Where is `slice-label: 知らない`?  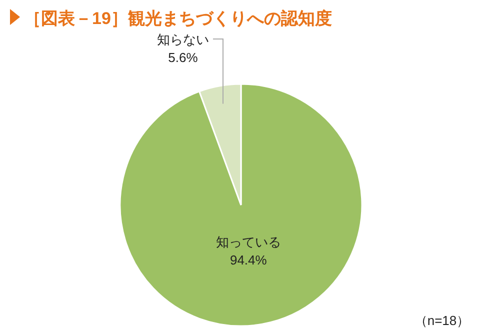 slice-label: 知らない is located at coordinates (183, 39).